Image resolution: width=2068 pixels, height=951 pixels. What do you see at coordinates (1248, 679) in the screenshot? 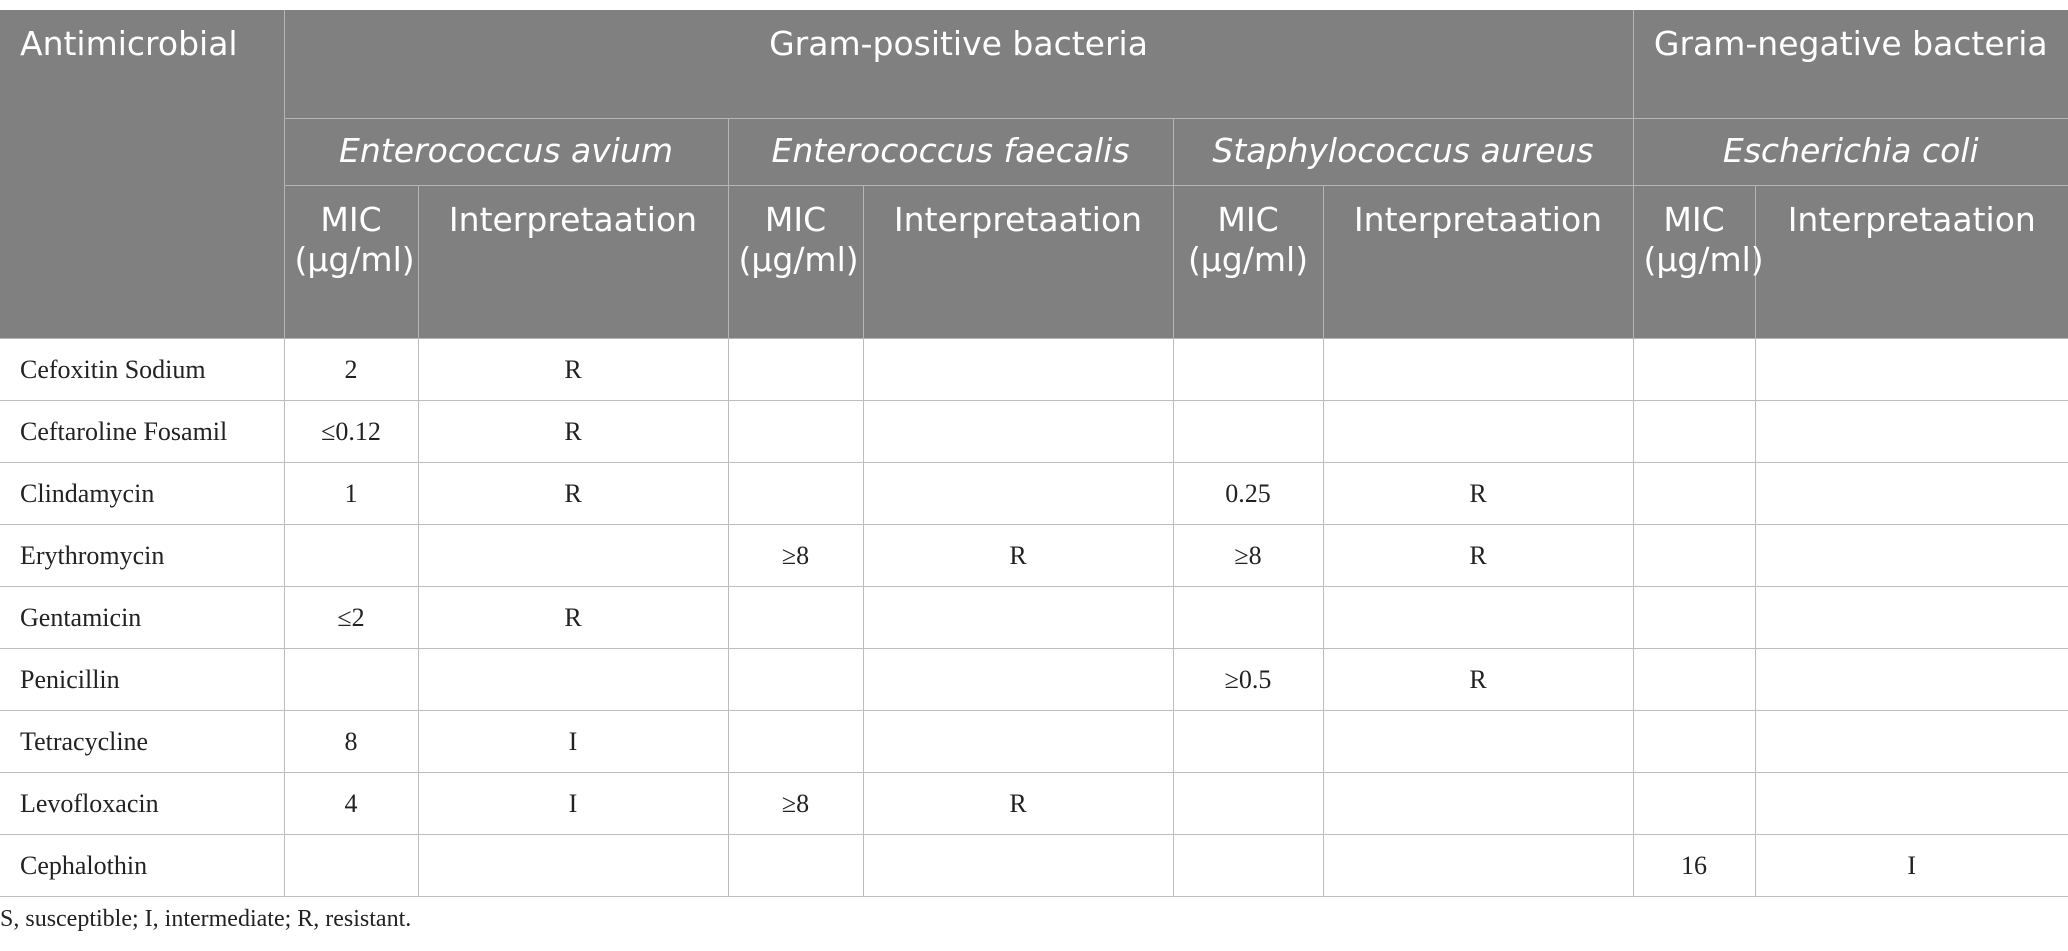
I see `value-cell: ≥0.5` at bounding box center [1248, 679].